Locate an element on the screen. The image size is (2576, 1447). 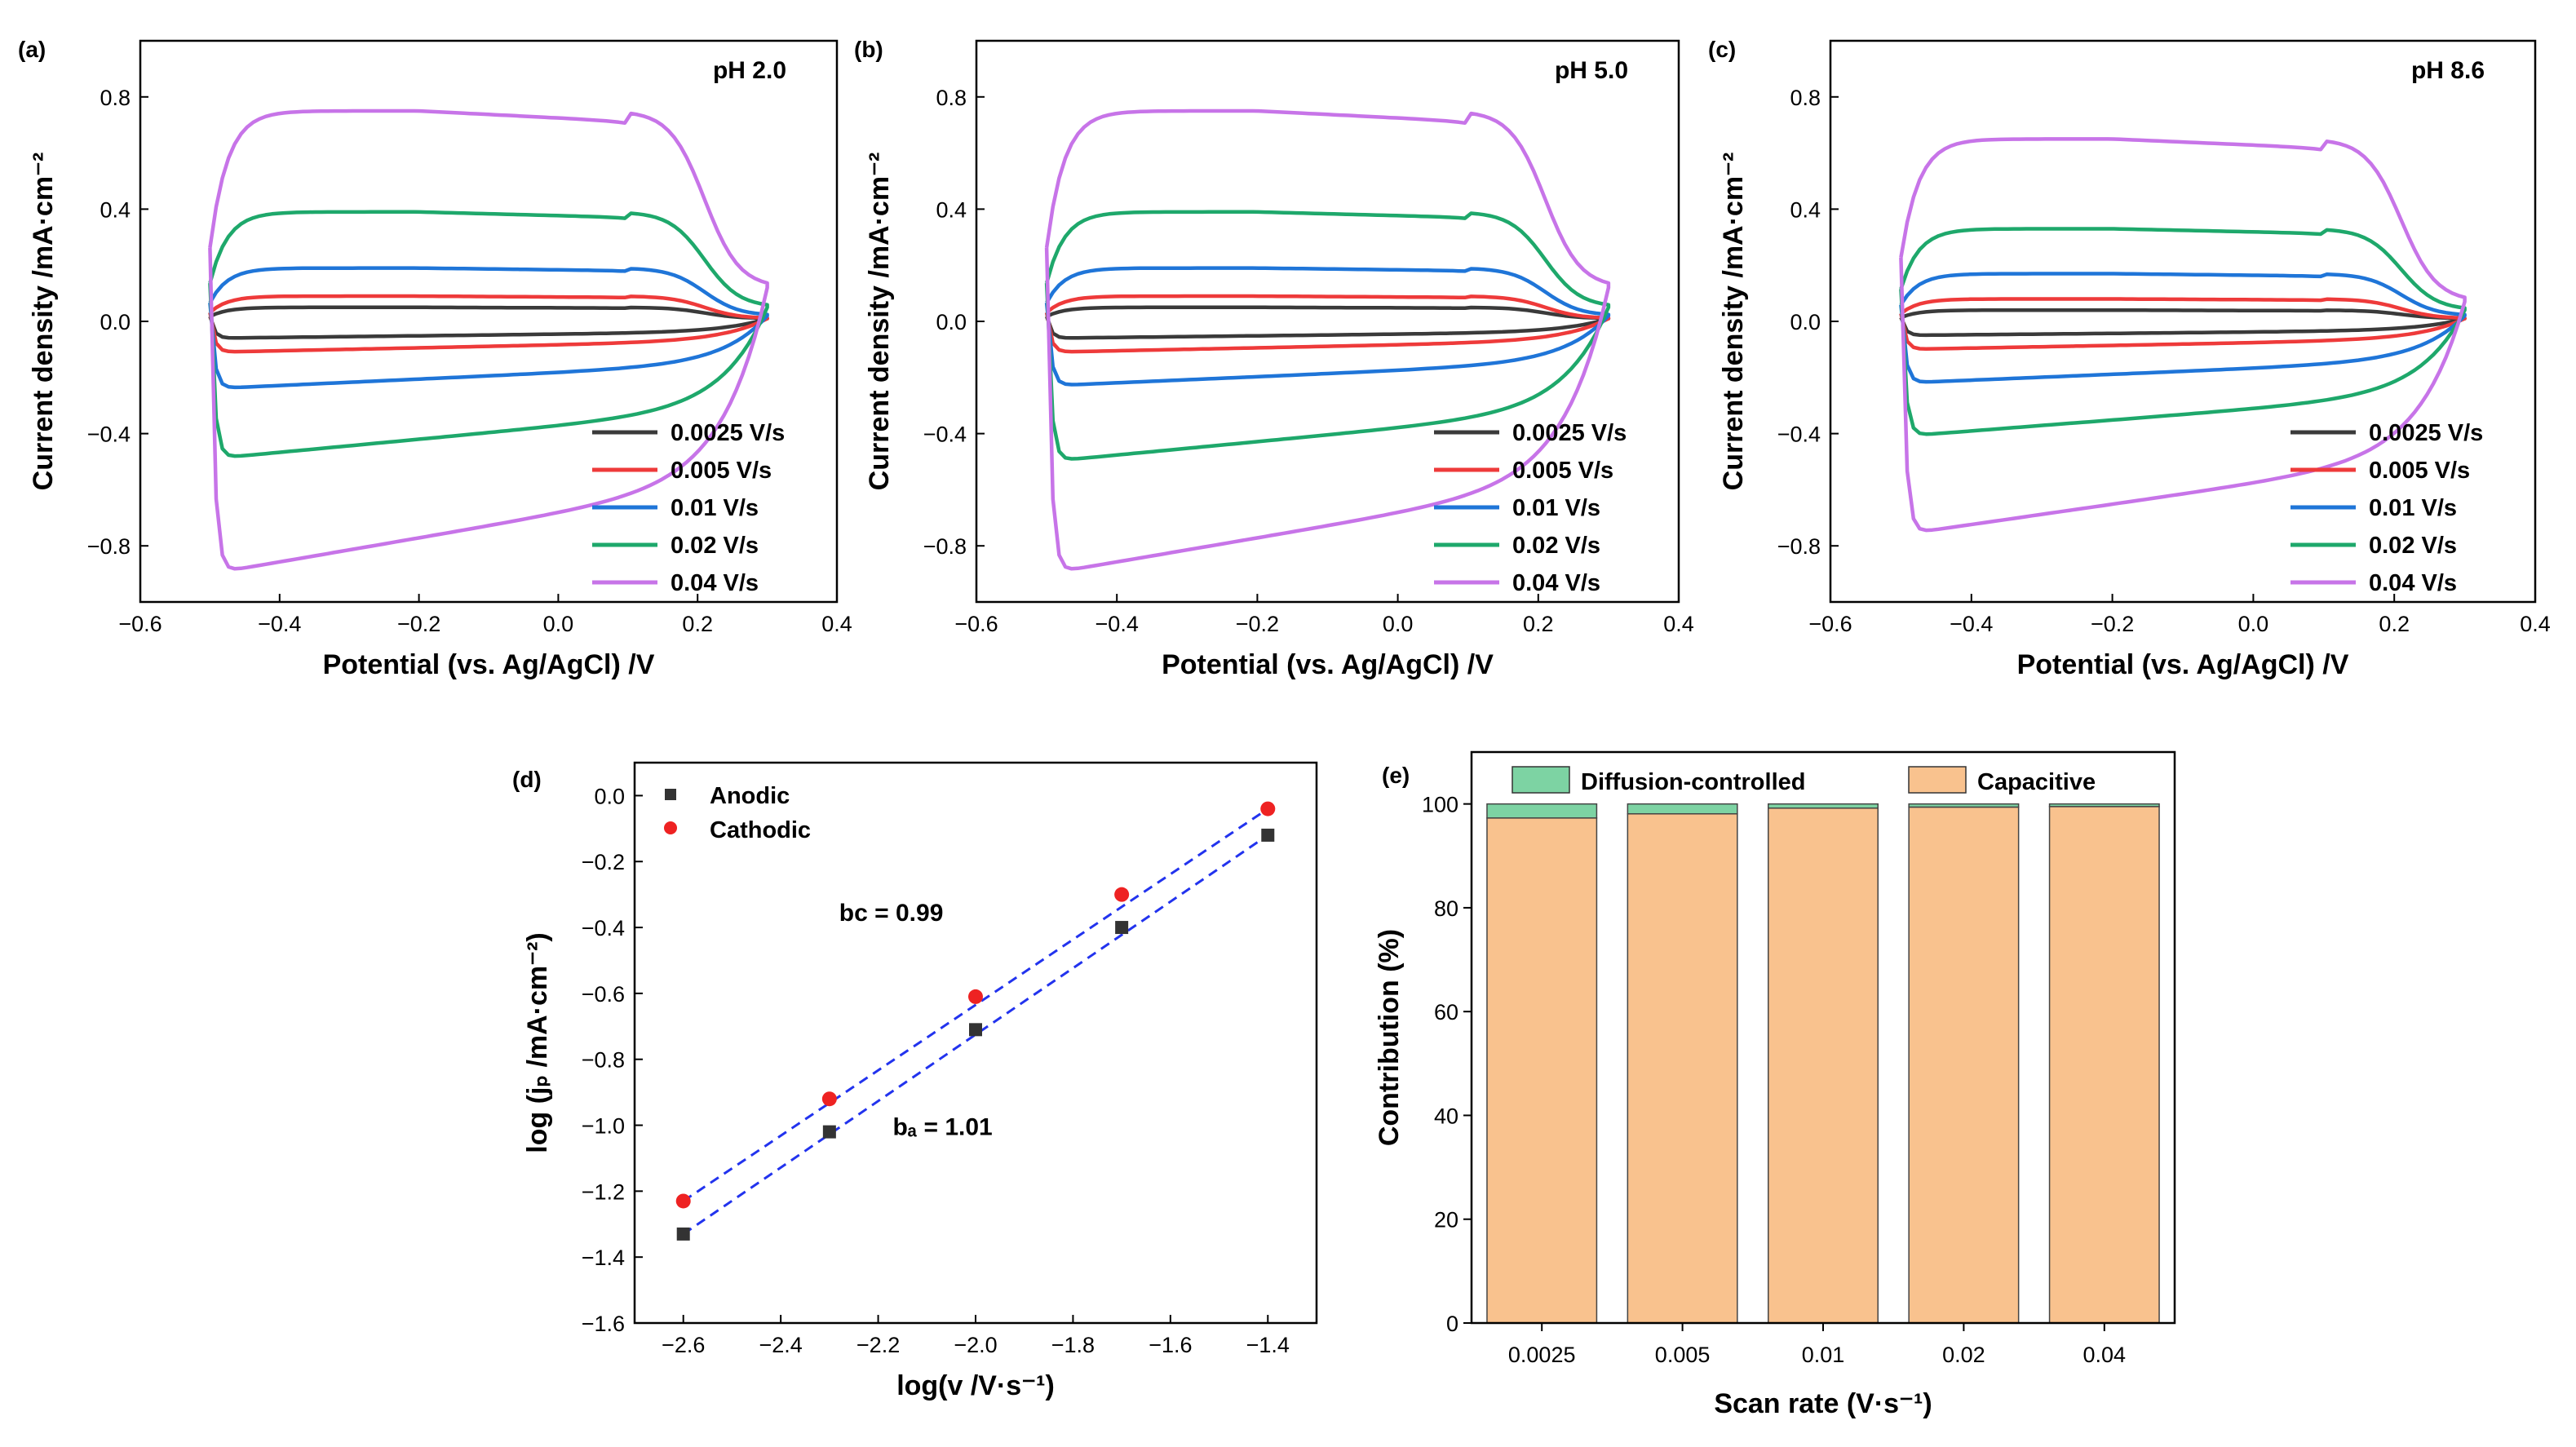
legend-label: 0.005 V/s is located at coordinates (721, 471).